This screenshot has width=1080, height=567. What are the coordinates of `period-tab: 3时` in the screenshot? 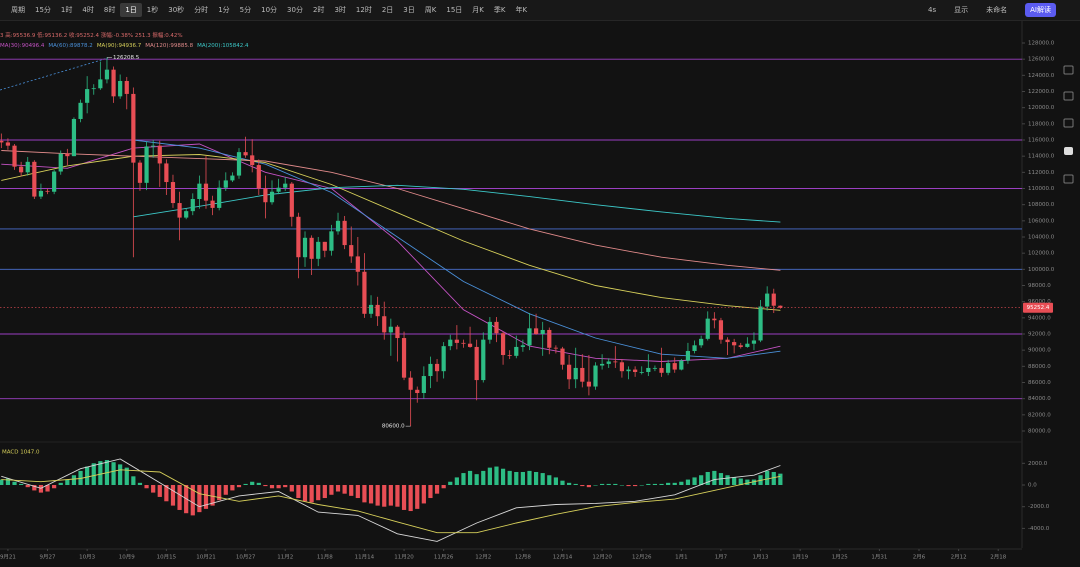 It's located at (340, 10).